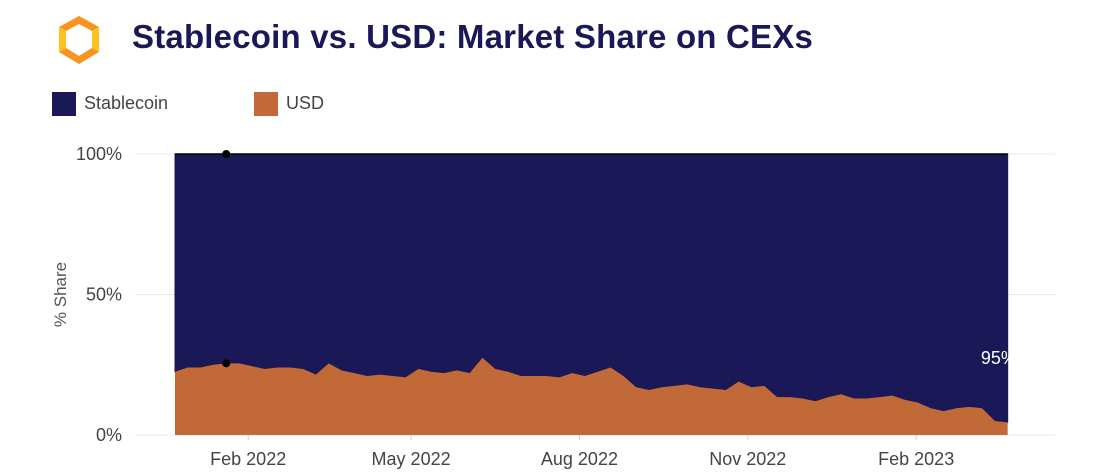  I want to click on logo-right-segment, so click(95, 39).